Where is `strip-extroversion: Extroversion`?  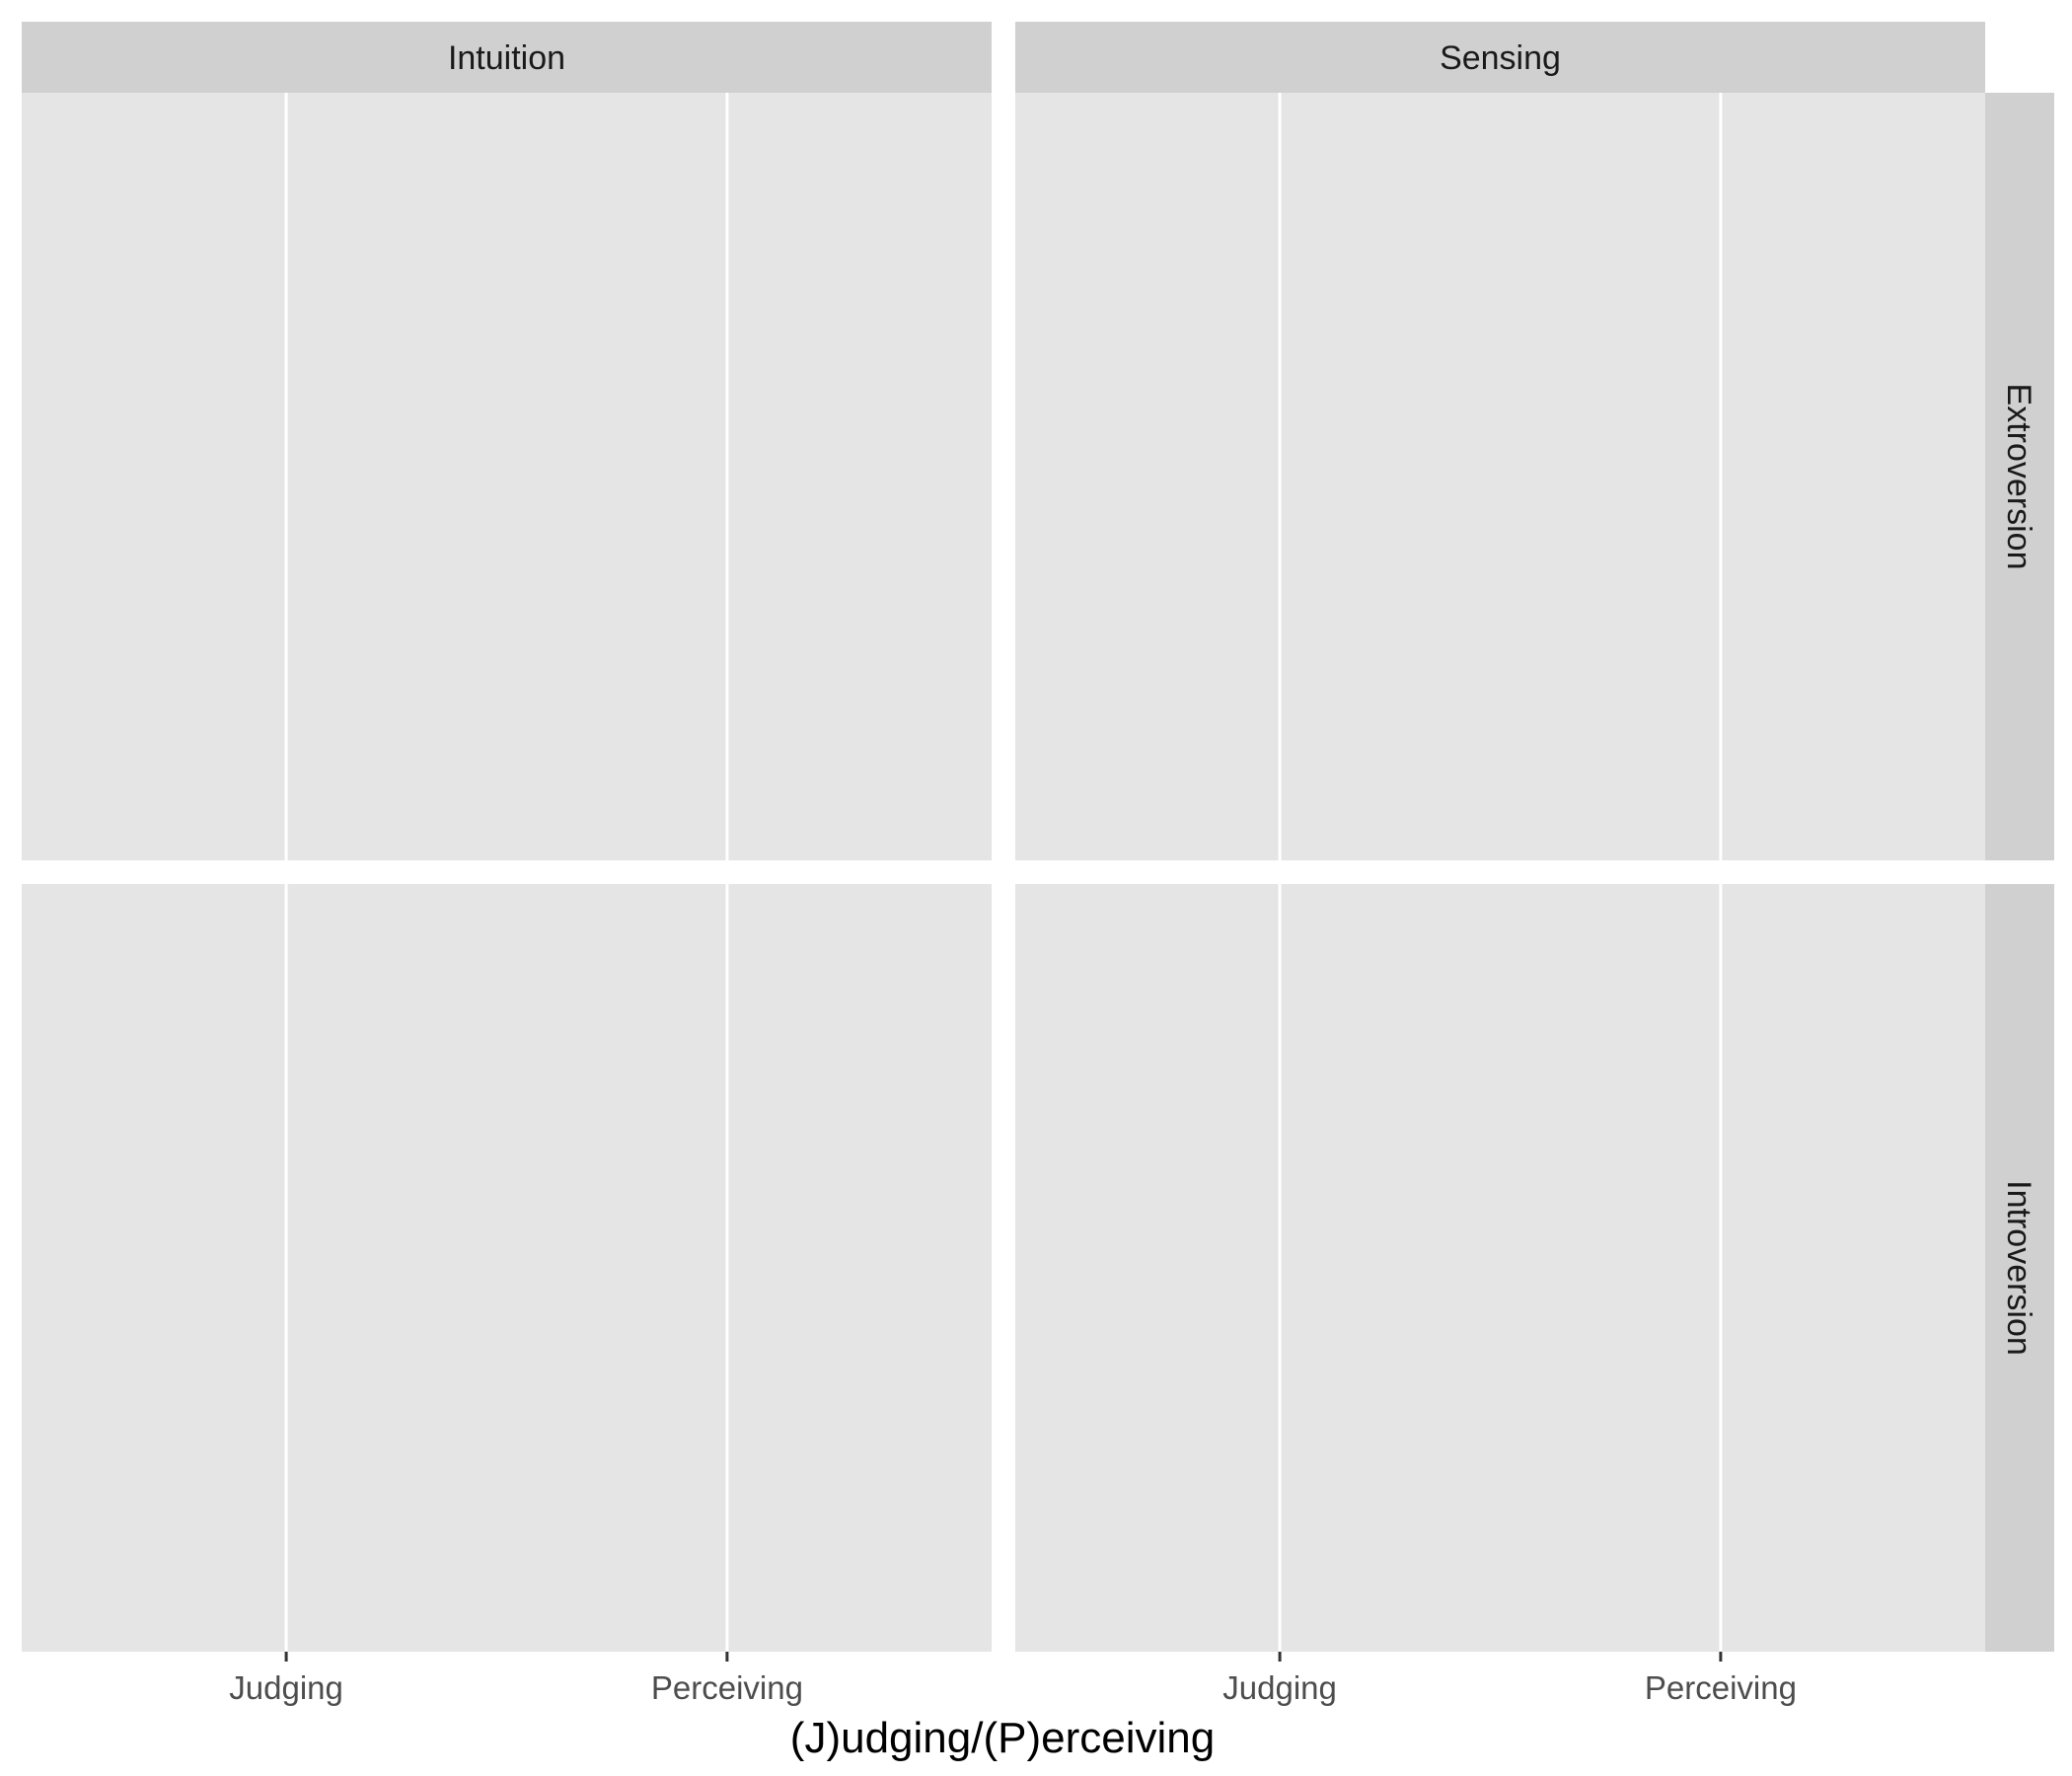 strip-extroversion: Extroversion is located at coordinates (2020, 477).